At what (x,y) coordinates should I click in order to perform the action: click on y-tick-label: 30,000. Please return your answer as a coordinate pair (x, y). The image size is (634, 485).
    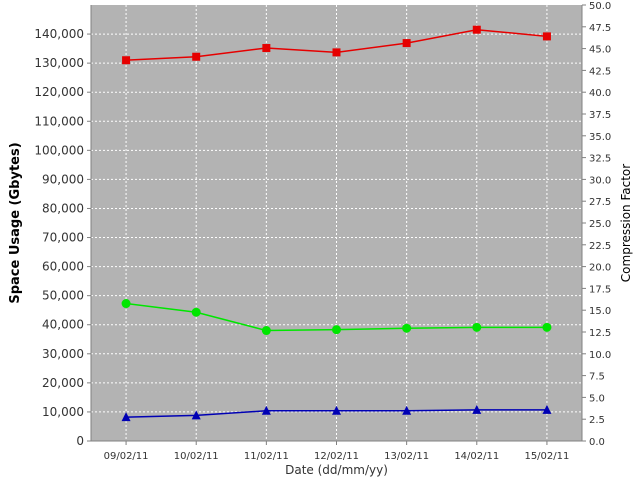
    Looking at the image, I should click on (63, 354).